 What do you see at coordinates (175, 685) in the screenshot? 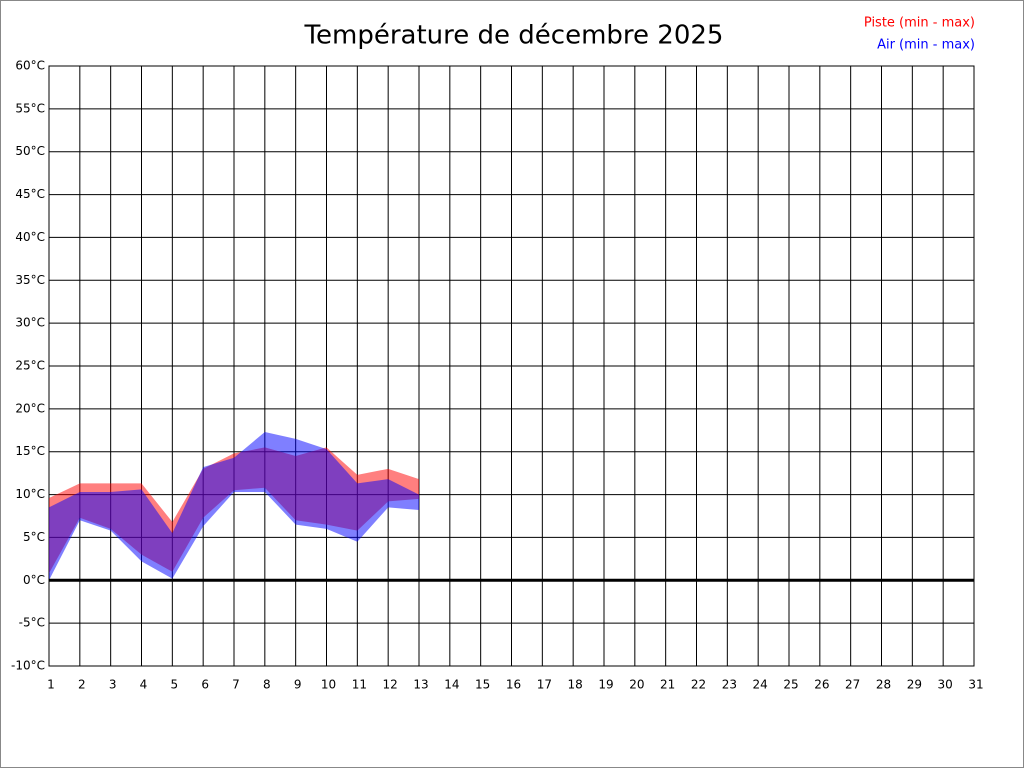
I see `x-tick-label: 5` at bounding box center [175, 685].